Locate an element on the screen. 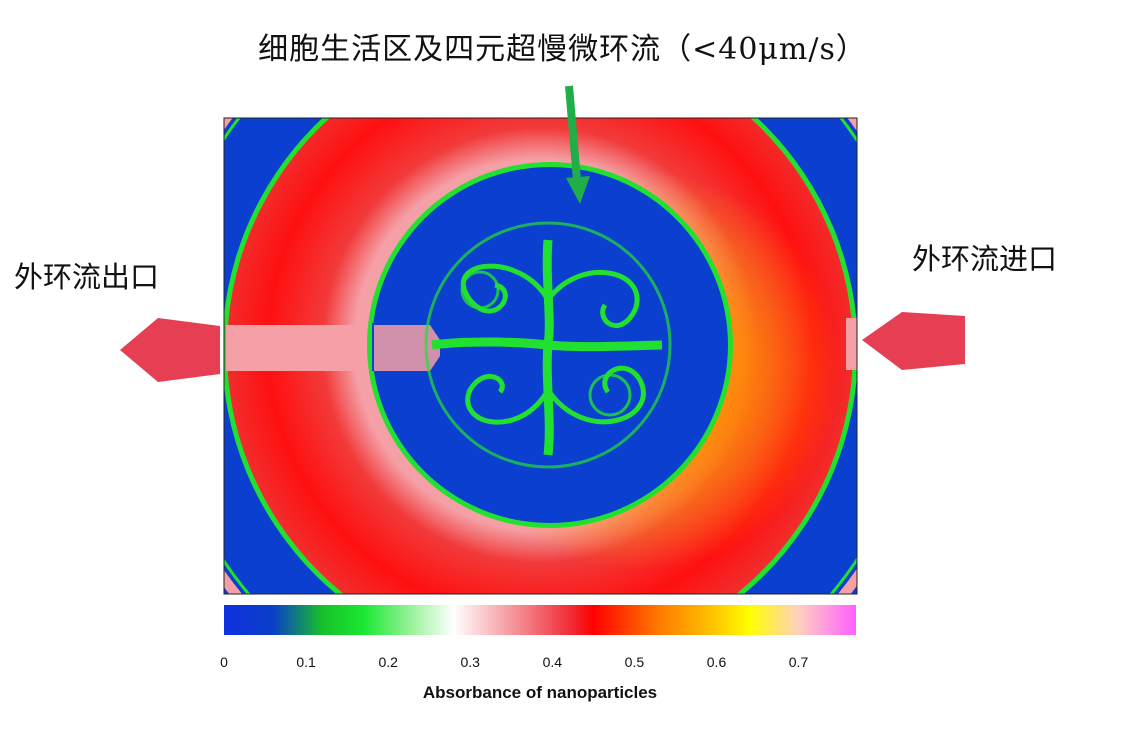  colorbar-tick-label: 0 is located at coordinates (224, 662).